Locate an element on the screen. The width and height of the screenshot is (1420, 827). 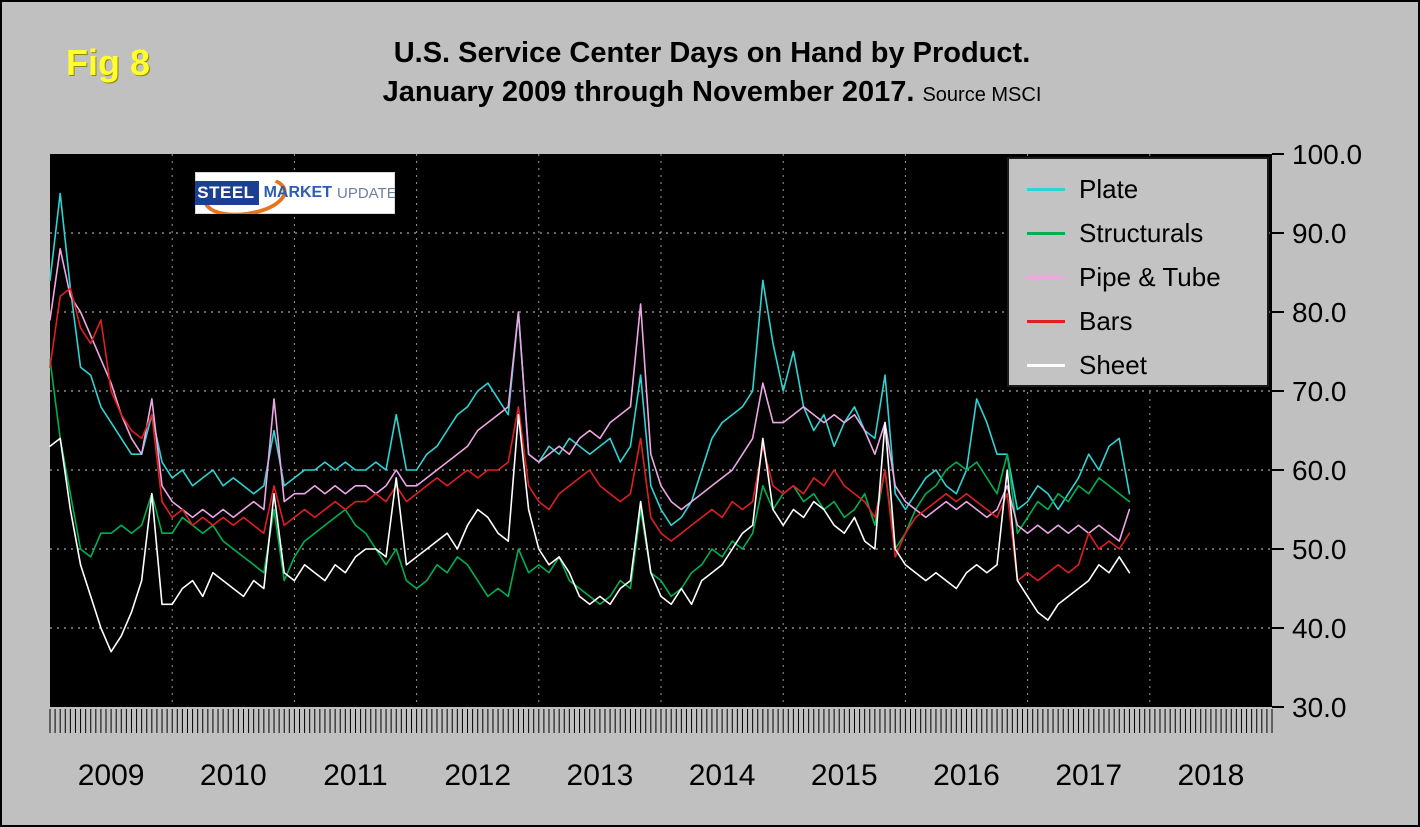
legend-swatch-bars is located at coordinates (1046, 321).